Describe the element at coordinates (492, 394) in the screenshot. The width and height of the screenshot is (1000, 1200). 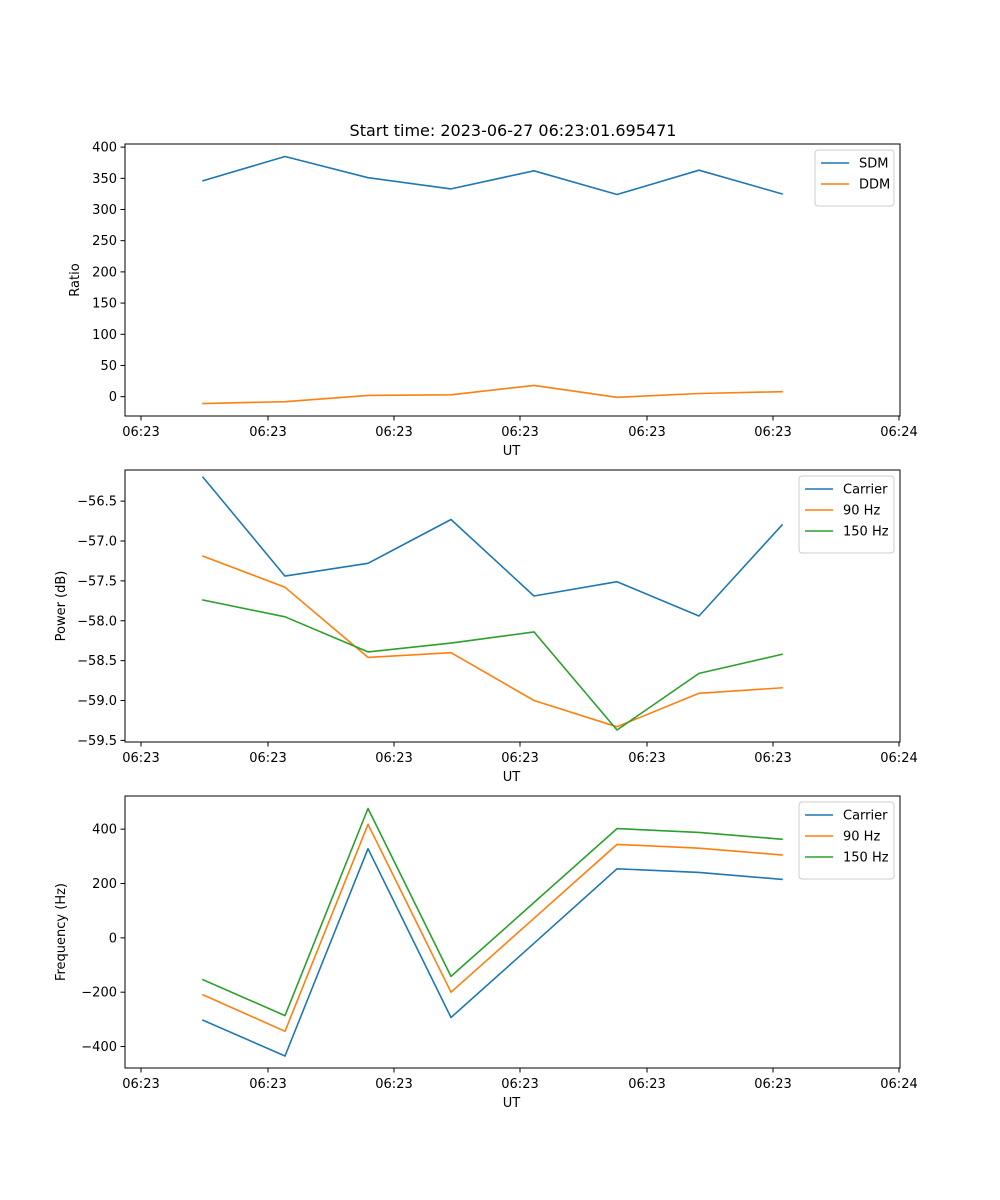
I see `series-line-ddm` at that location.